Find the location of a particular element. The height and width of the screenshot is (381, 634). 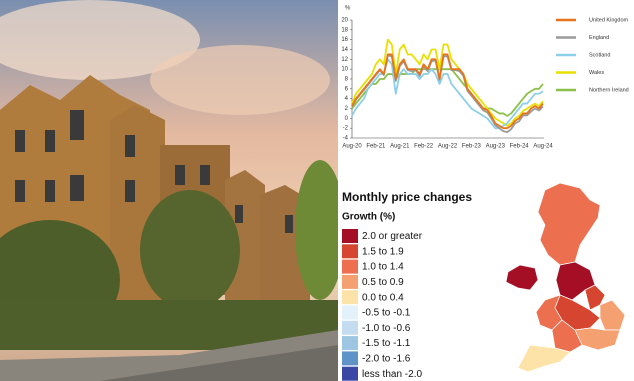

map-subtitle: Growth (%) is located at coordinates (368, 217).